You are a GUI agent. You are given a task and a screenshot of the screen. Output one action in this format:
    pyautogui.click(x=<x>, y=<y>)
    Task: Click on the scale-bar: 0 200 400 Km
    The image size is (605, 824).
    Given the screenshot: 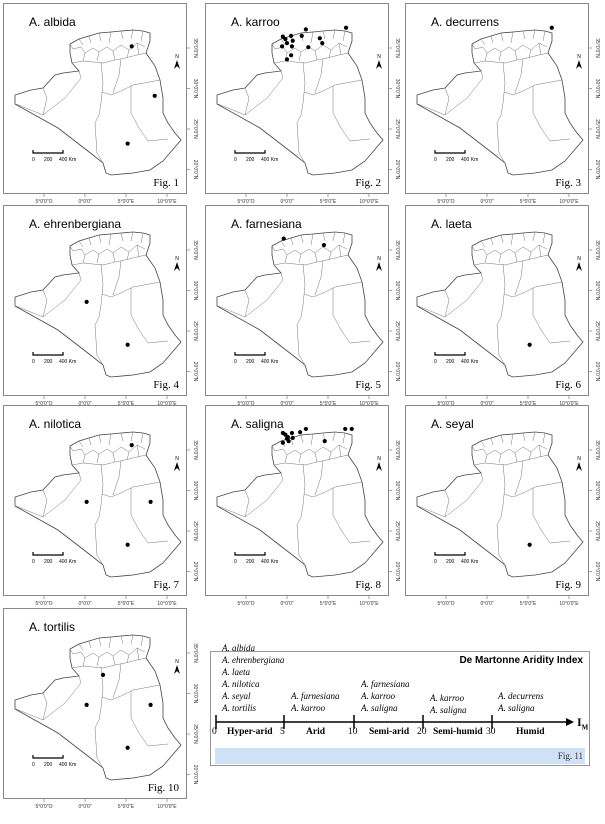 What is the action you would take?
    pyautogui.click(x=256, y=358)
    